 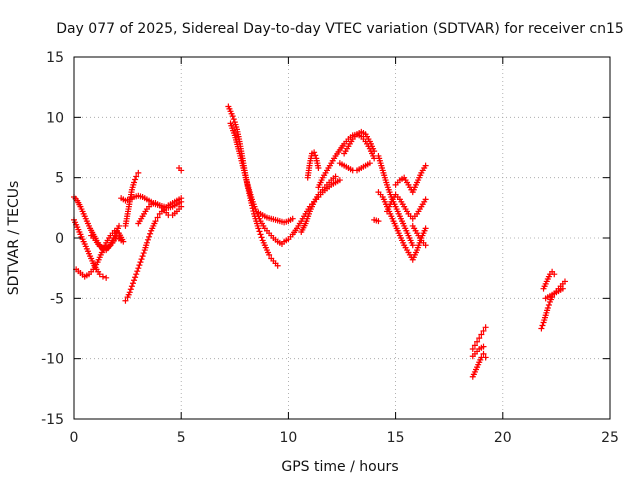 What do you see at coordinates (52, 360) in the screenshot?
I see `y-tick-label: -10` at bounding box center [52, 360].